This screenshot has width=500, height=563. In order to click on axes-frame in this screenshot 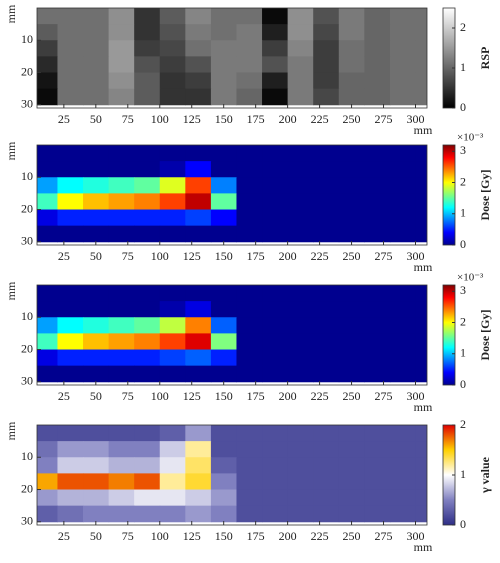, I will do `click(232, 58)`.